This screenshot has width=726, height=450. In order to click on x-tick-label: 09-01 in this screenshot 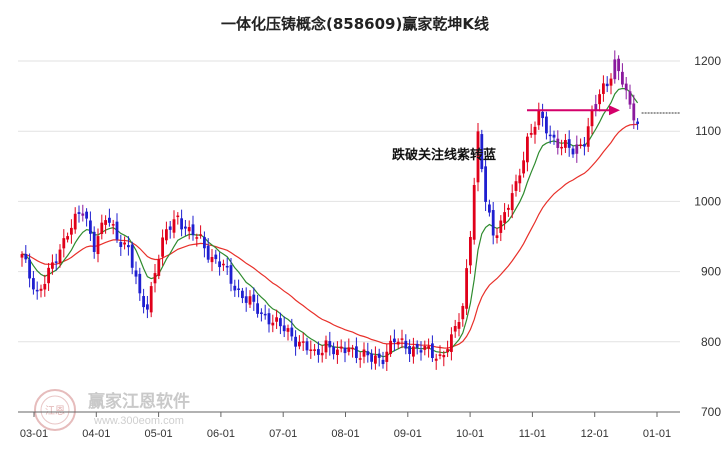, I will do `click(408, 434)`.